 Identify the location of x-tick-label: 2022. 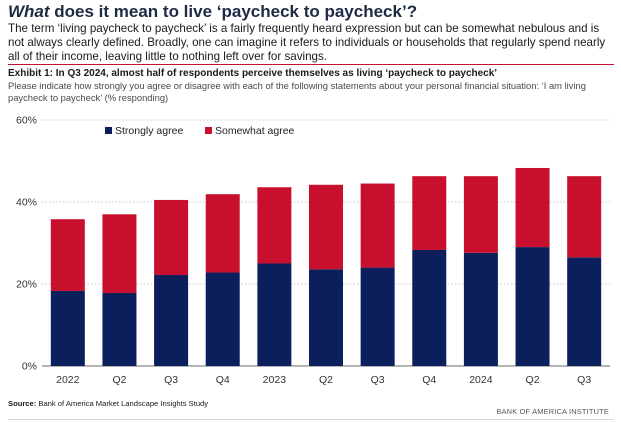
(68, 380).